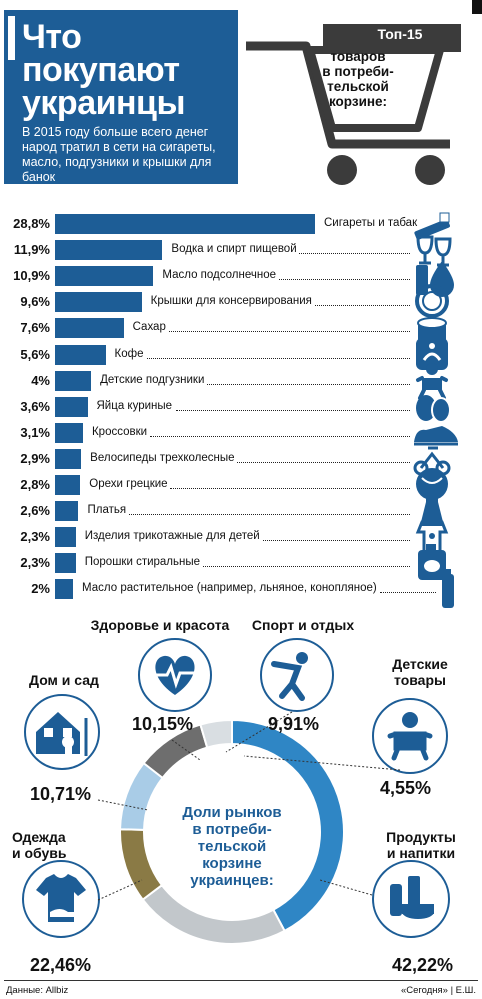  I want to click on bar-value-label: 10,9%, so click(31, 276).